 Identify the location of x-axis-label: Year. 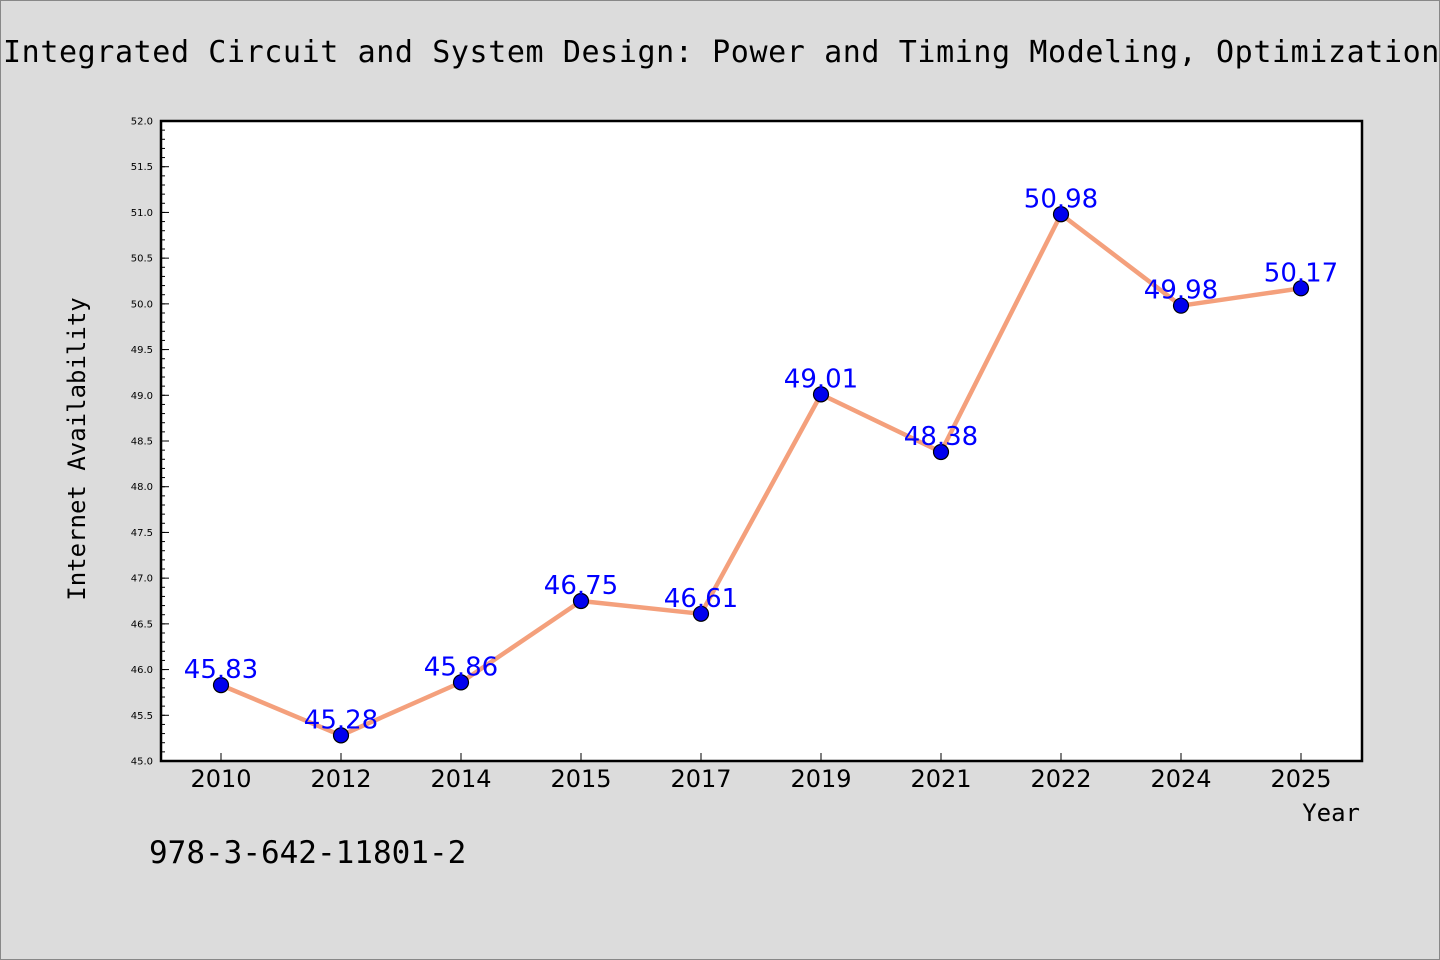
(1331, 813).